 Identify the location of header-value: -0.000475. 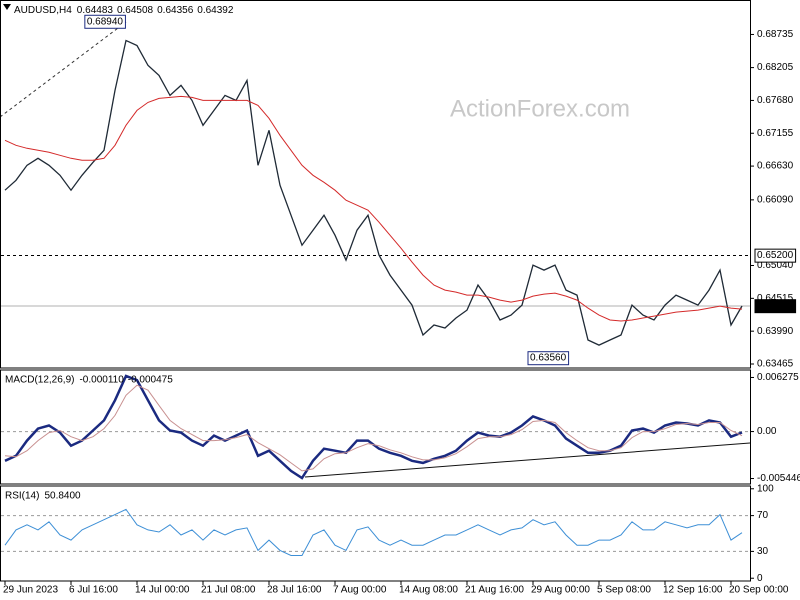
(150, 380).